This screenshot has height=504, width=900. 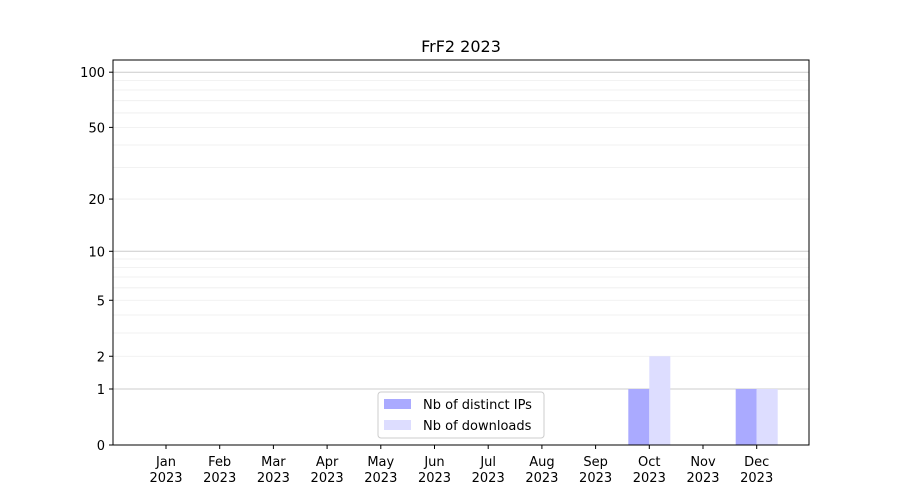 What do you see at coordinates (756, 462) in the screenshot?
I see `x-tick-label: Dec` at bounding box center [756, 462].